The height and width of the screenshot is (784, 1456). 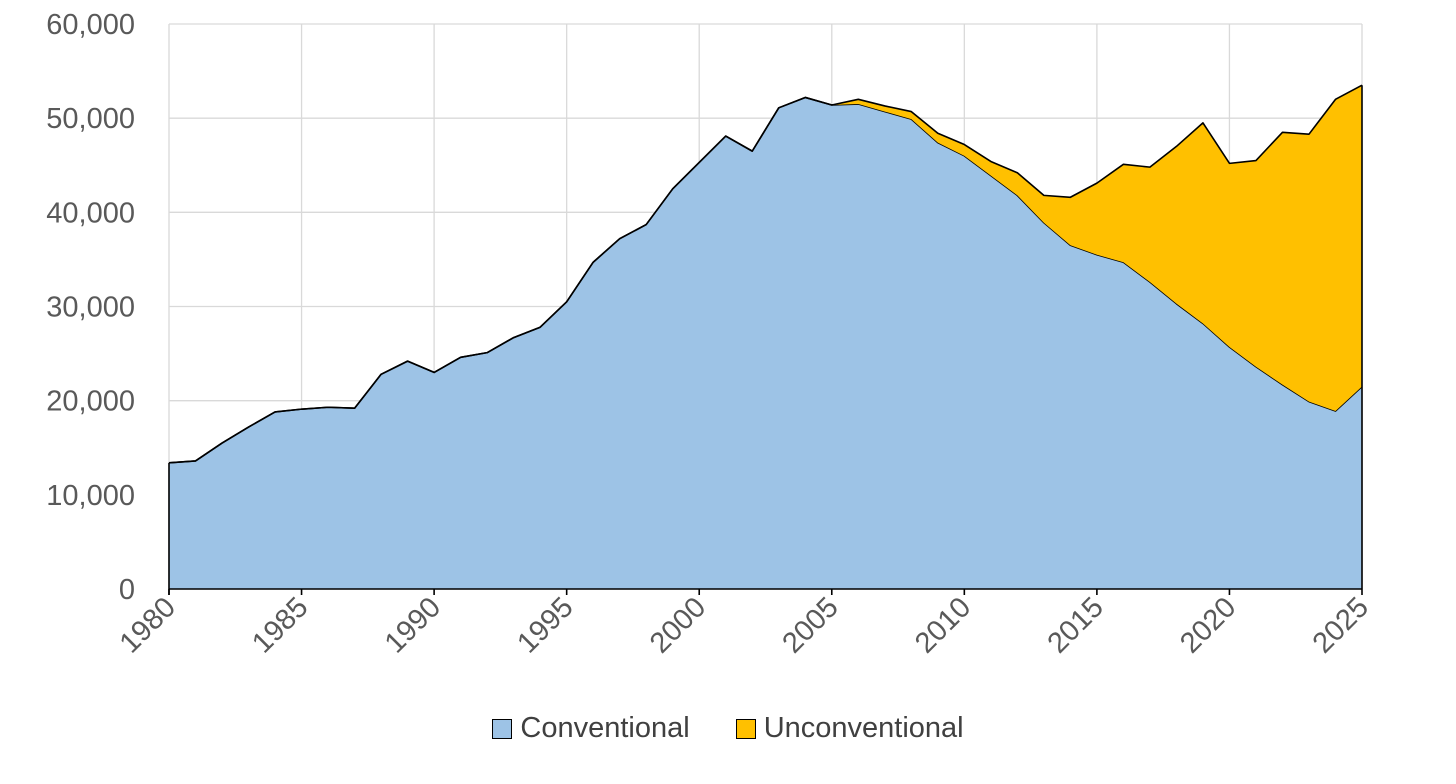 I want to click on legend-item-conventional: Conventional, so click(x=591, y=728).